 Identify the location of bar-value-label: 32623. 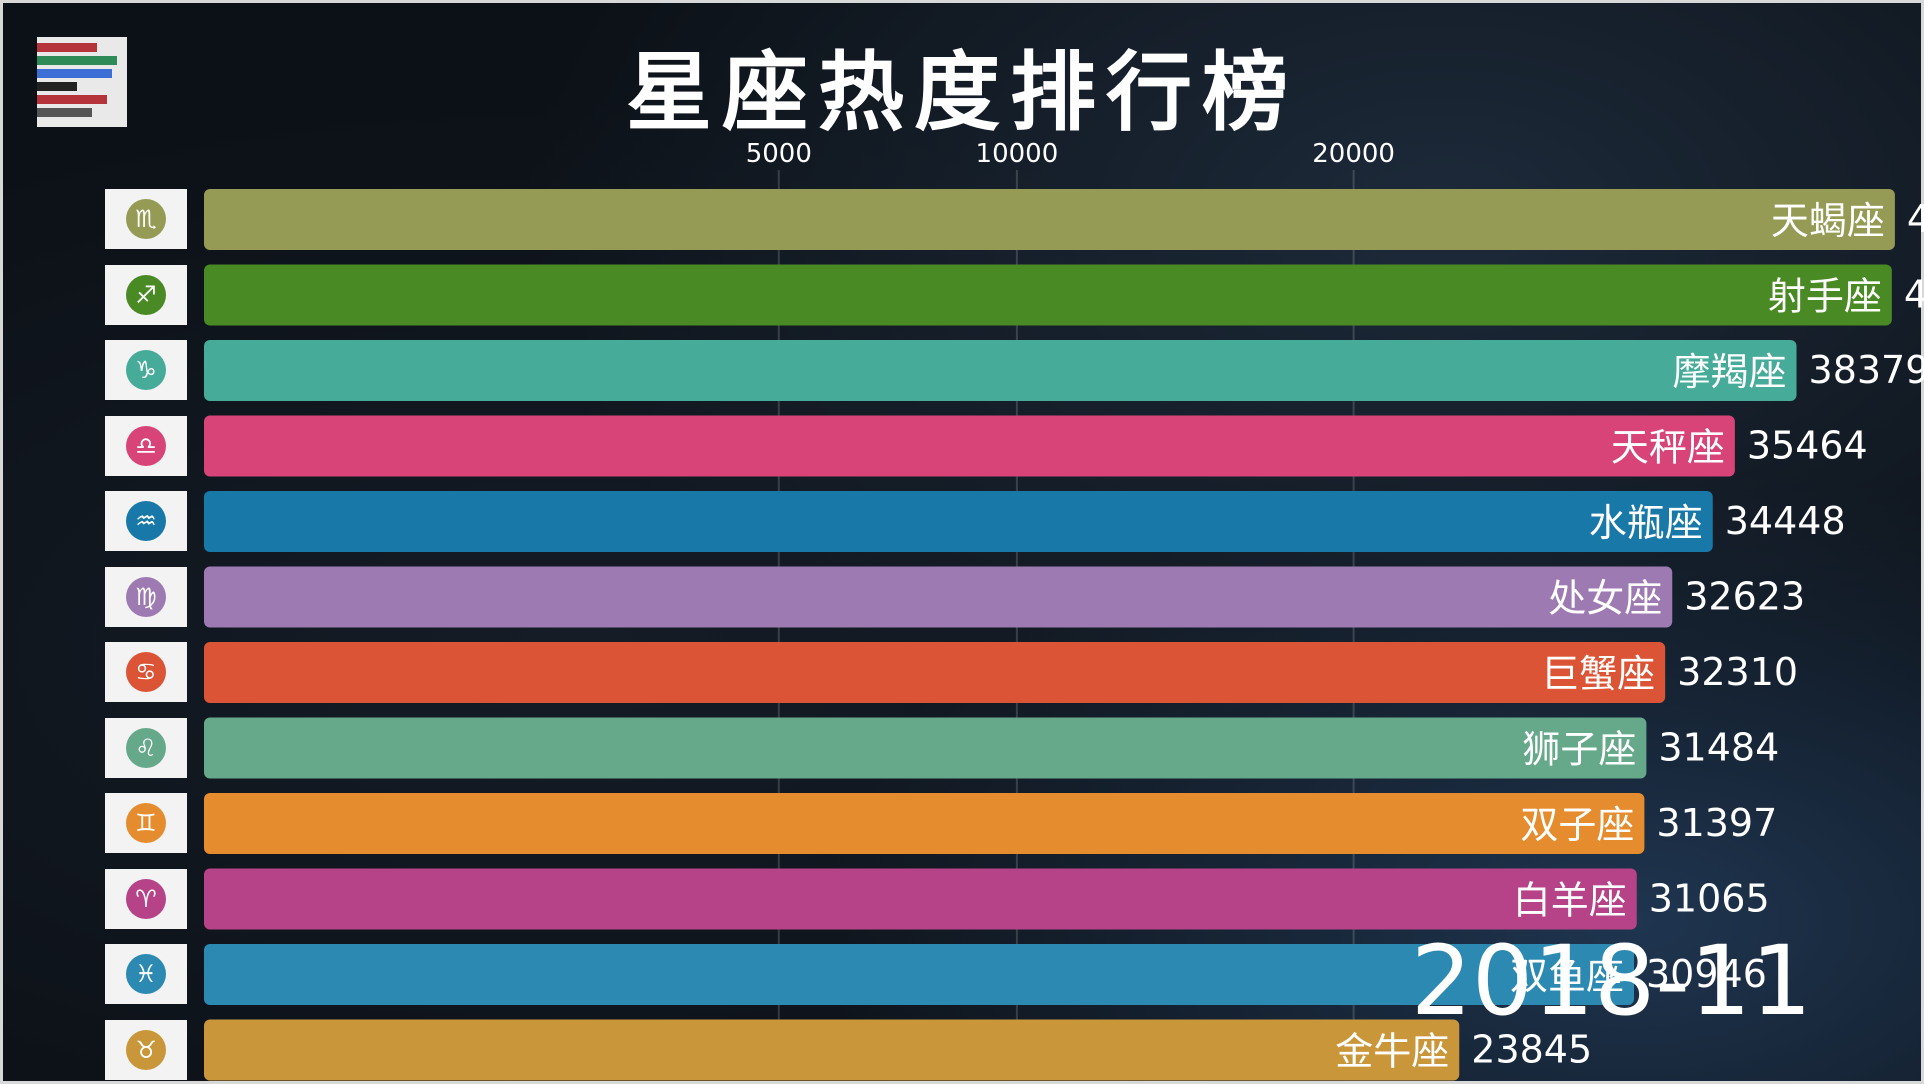
(1744, 597).